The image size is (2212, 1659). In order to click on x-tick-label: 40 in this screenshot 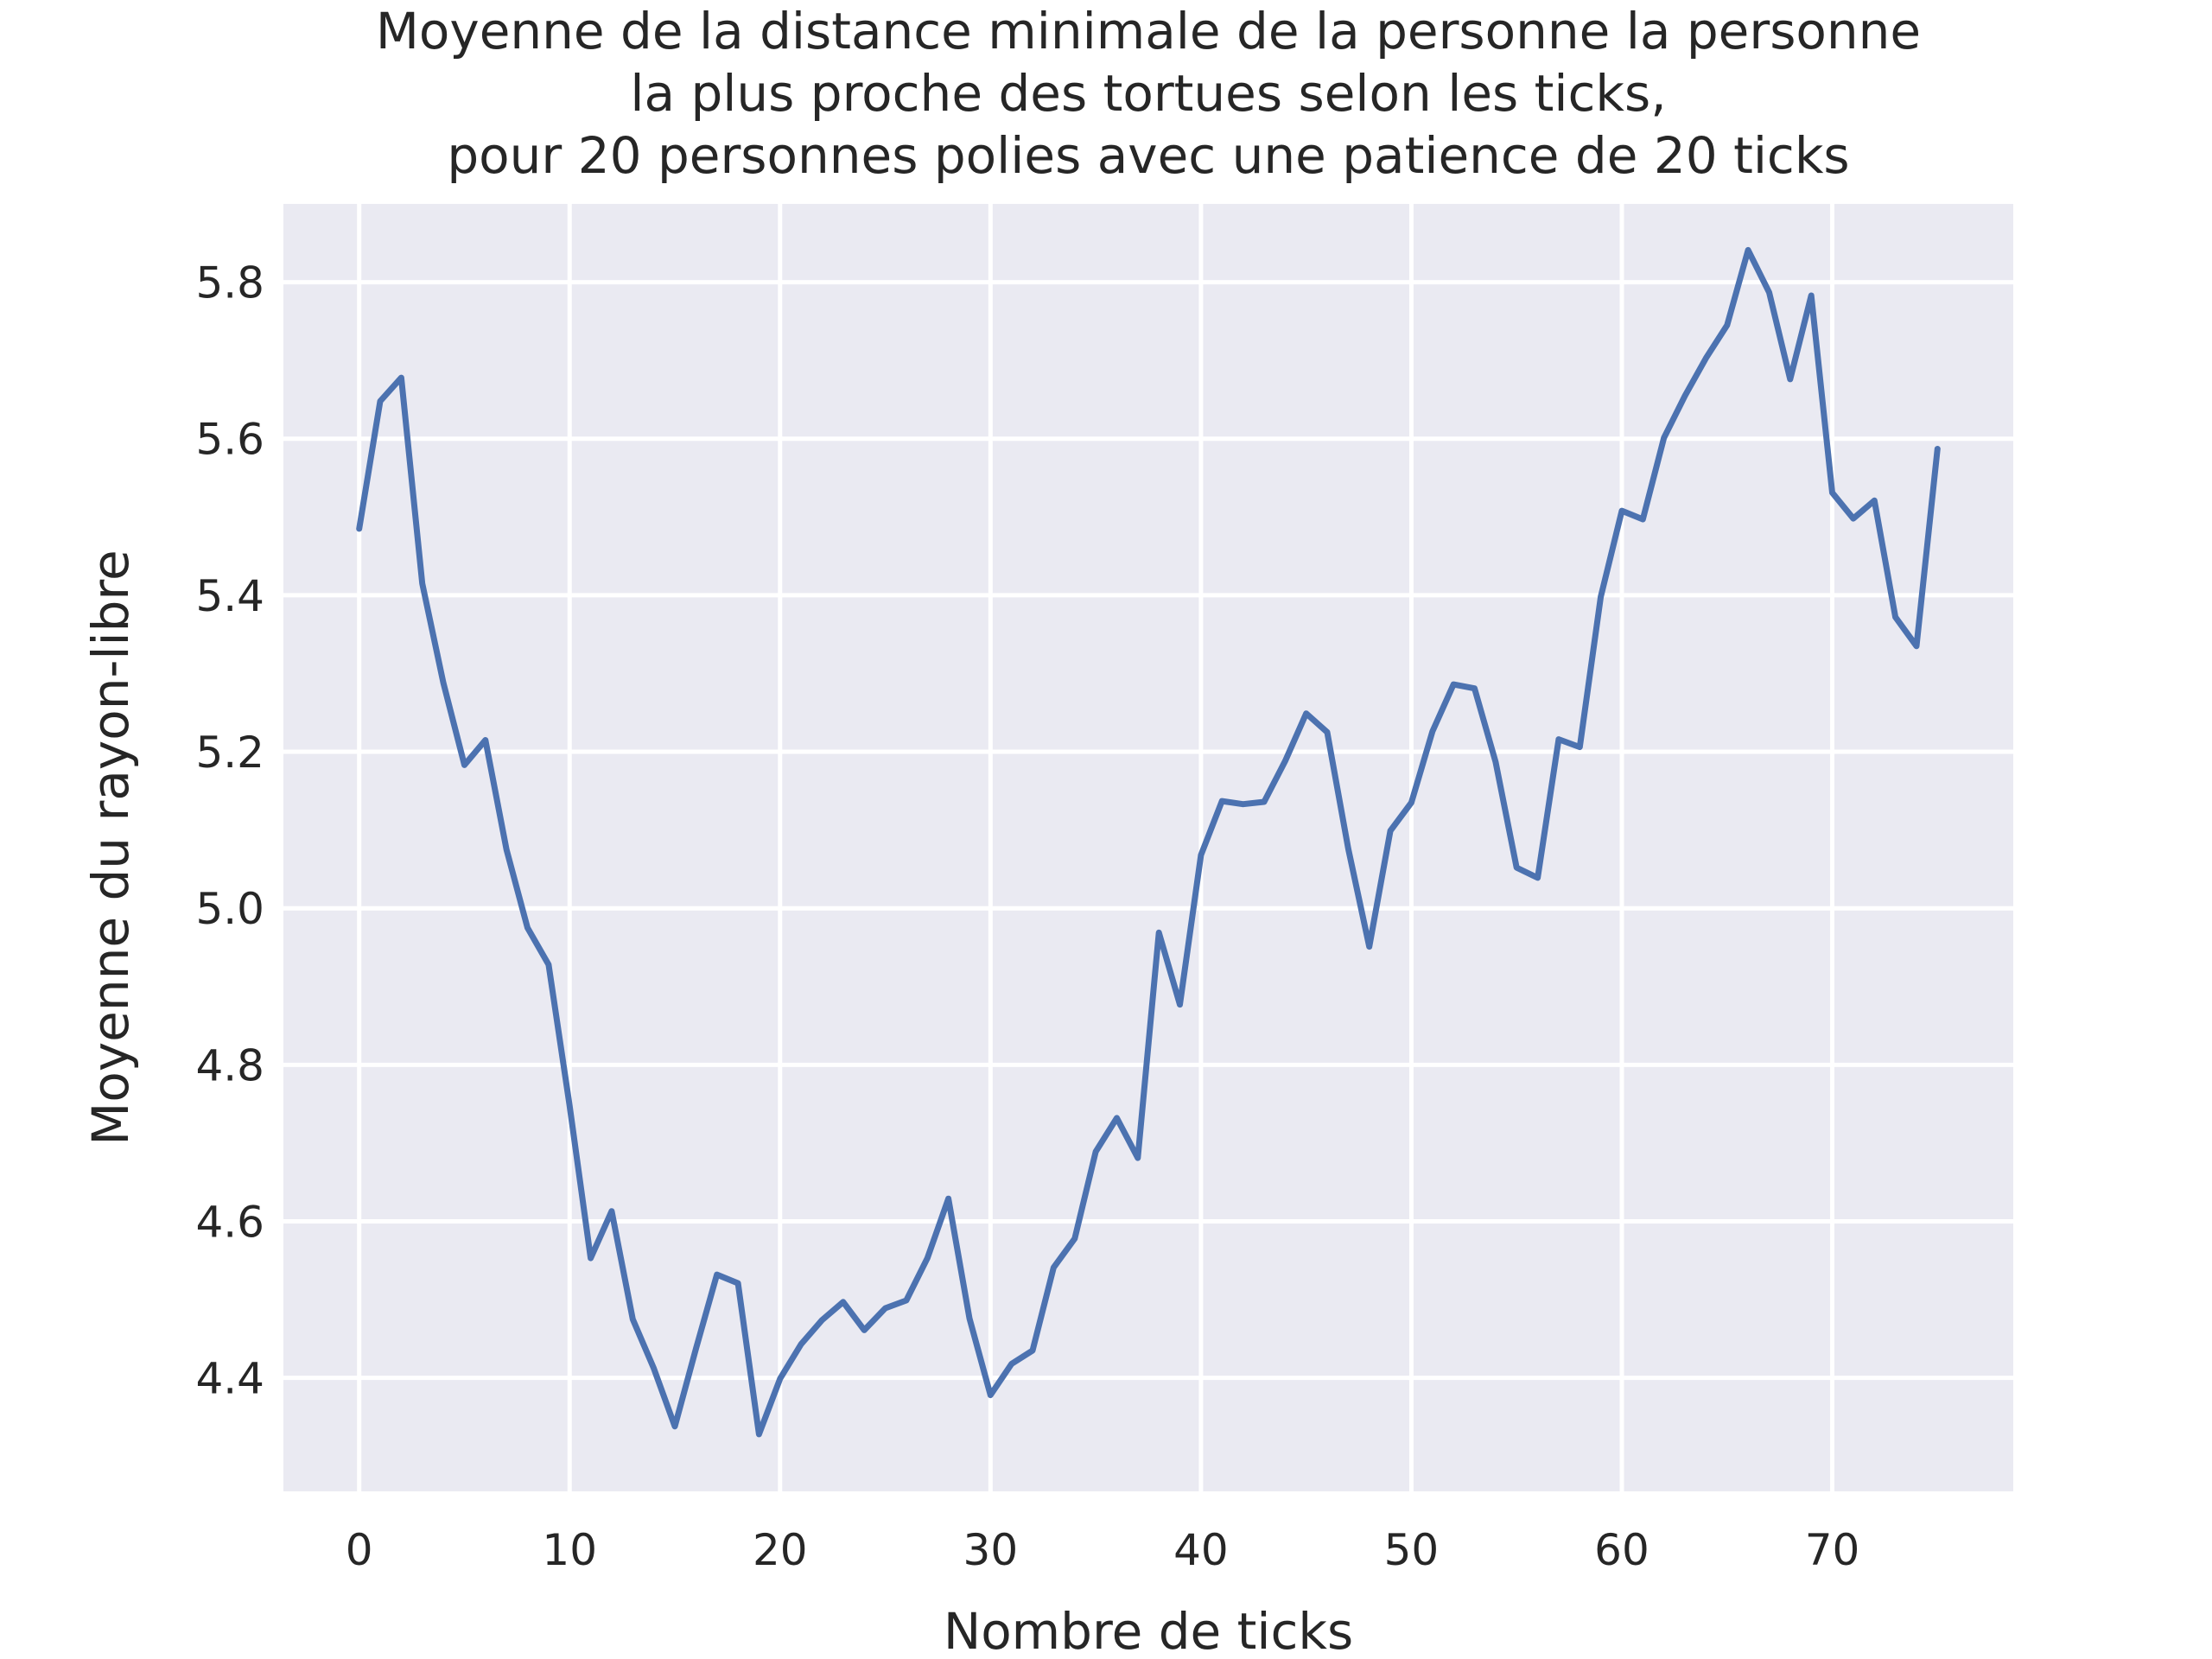, I will do `click(1201, 1550)`.